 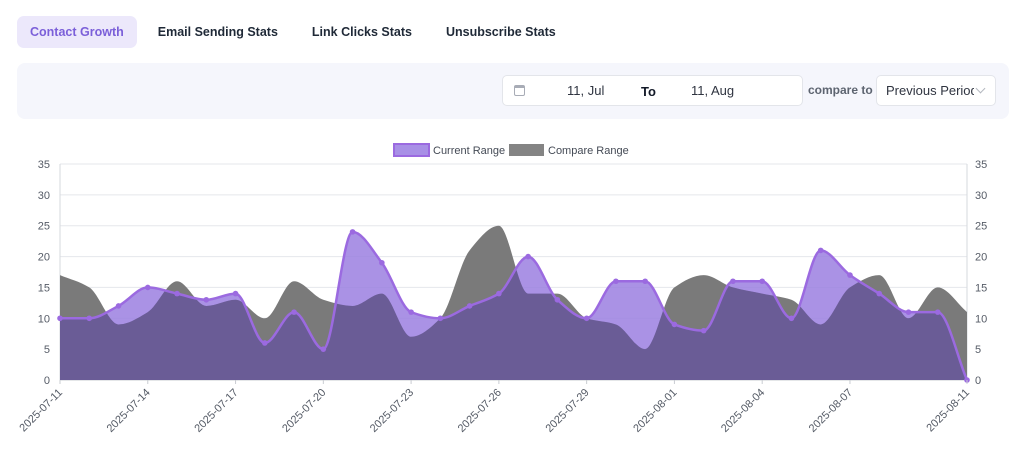 I want to click on y-tick-label-left: 10, so click(x=44, y=319).